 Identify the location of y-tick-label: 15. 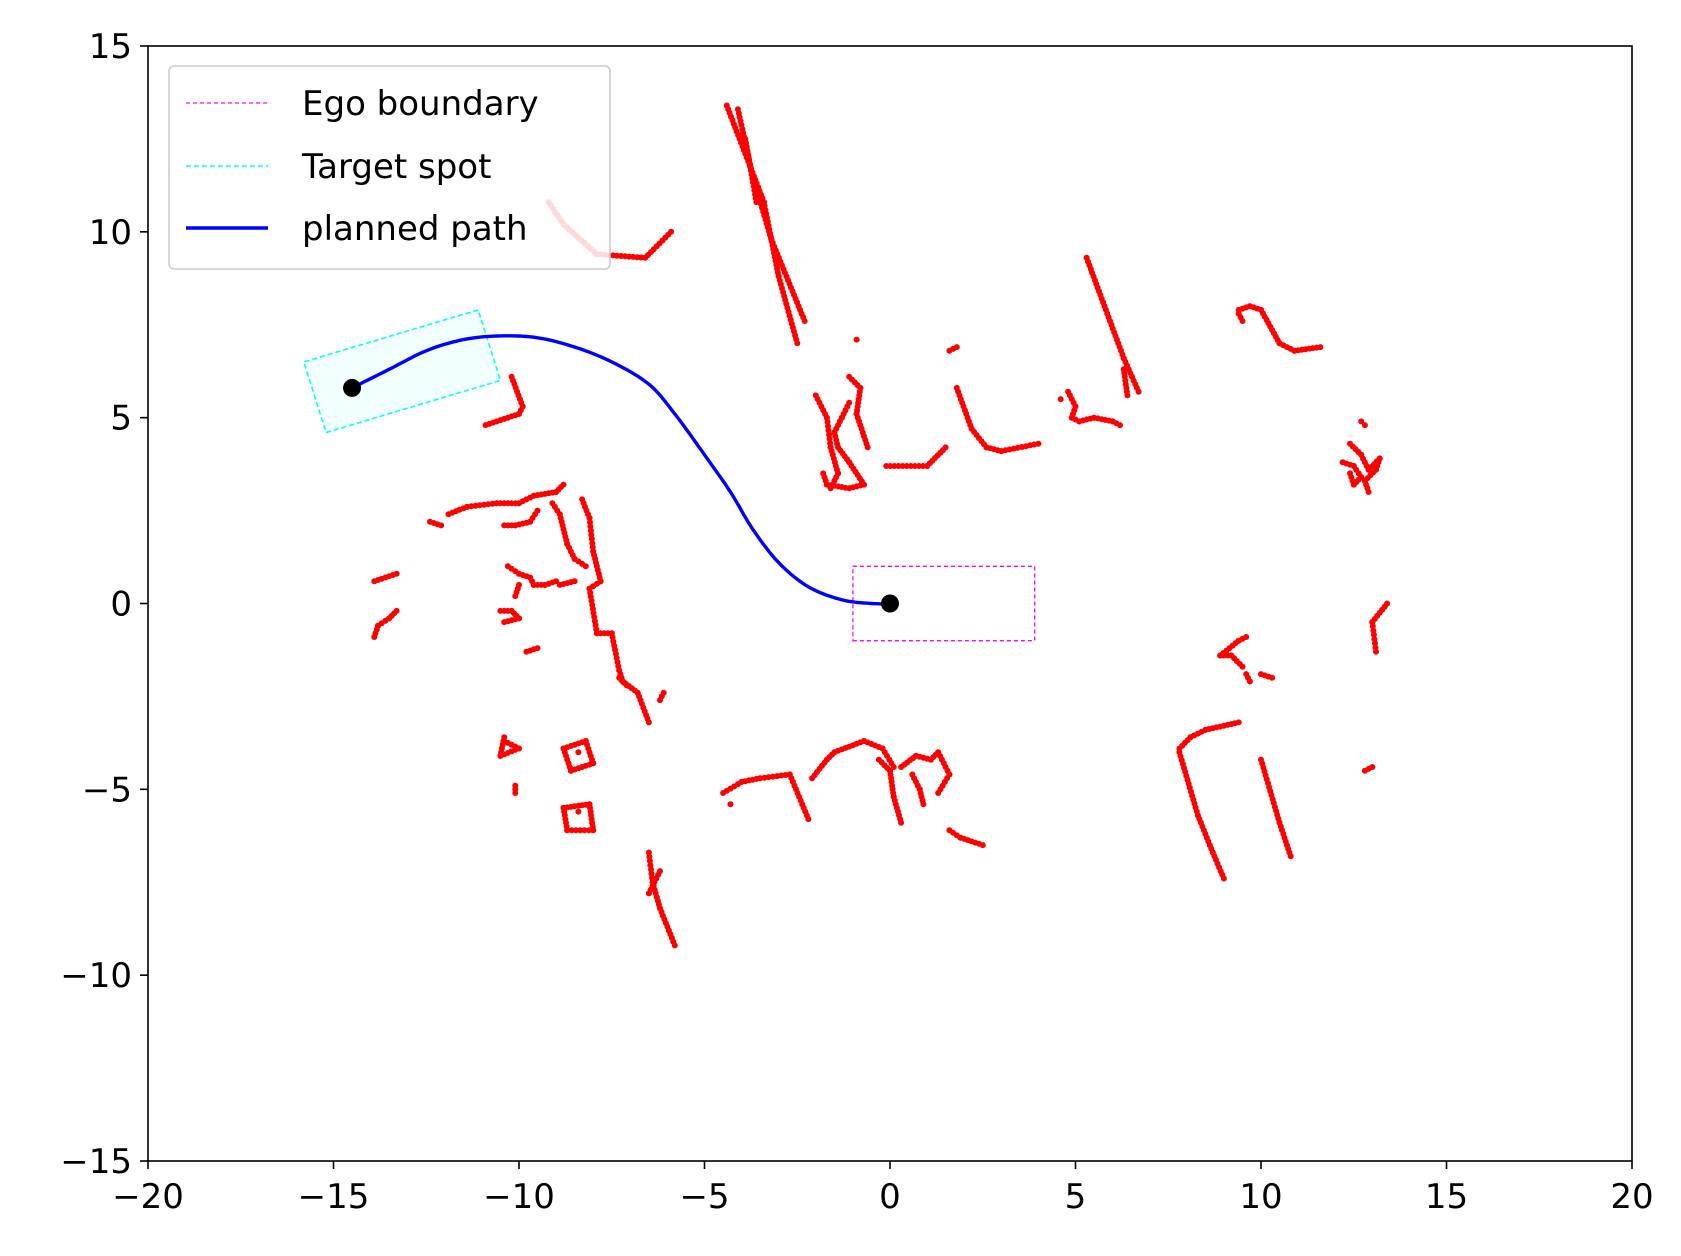
(110, 47).